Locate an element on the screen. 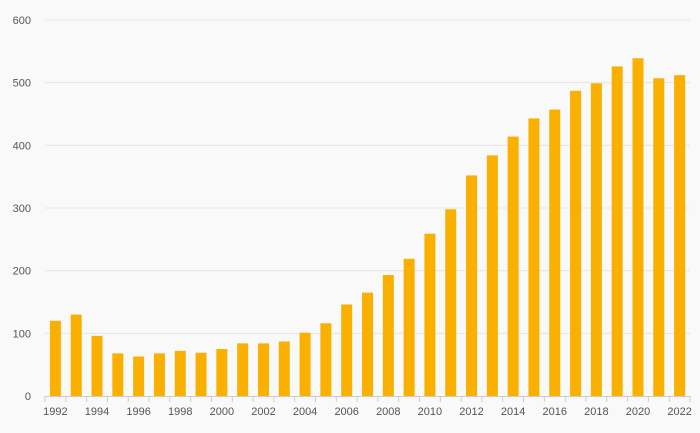 The height and width of the screenshot is (433, 700). bar-2018 is located at coordinates (596, 239).